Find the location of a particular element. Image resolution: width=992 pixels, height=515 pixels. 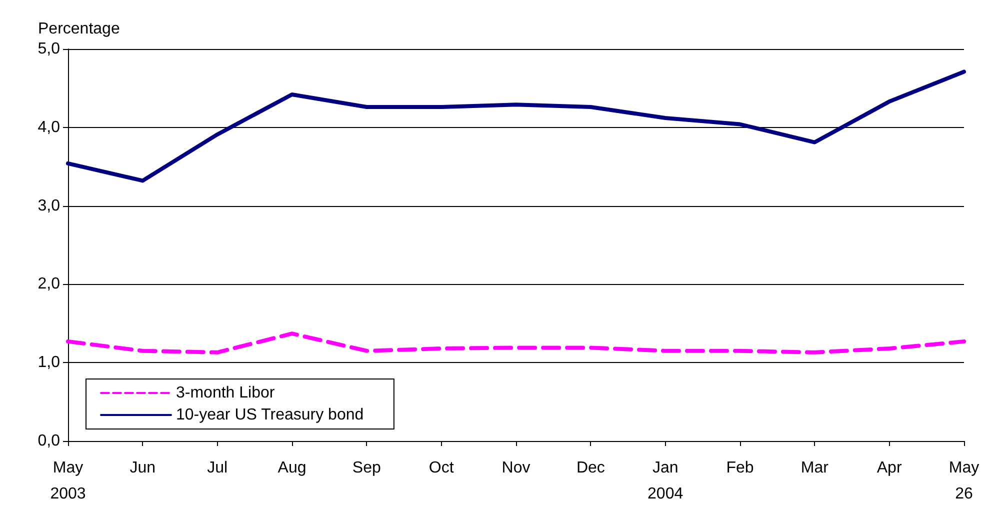

line-series is located at coordinates (516, 343).